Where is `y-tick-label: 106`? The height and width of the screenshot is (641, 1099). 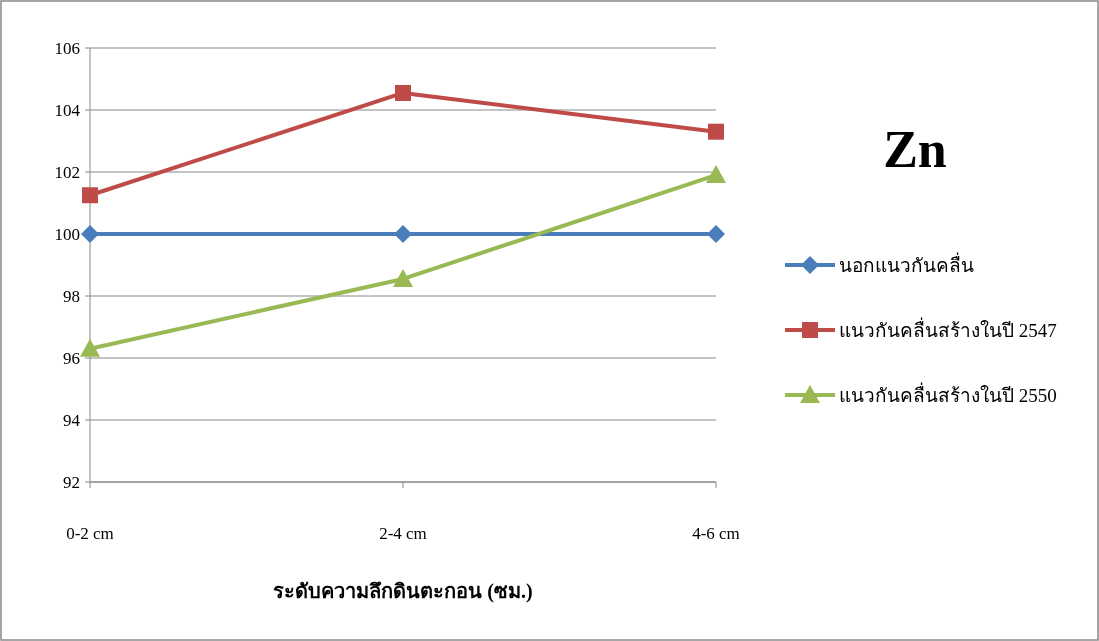
y-tick-label: 106 is located at coordinates (67, 48).